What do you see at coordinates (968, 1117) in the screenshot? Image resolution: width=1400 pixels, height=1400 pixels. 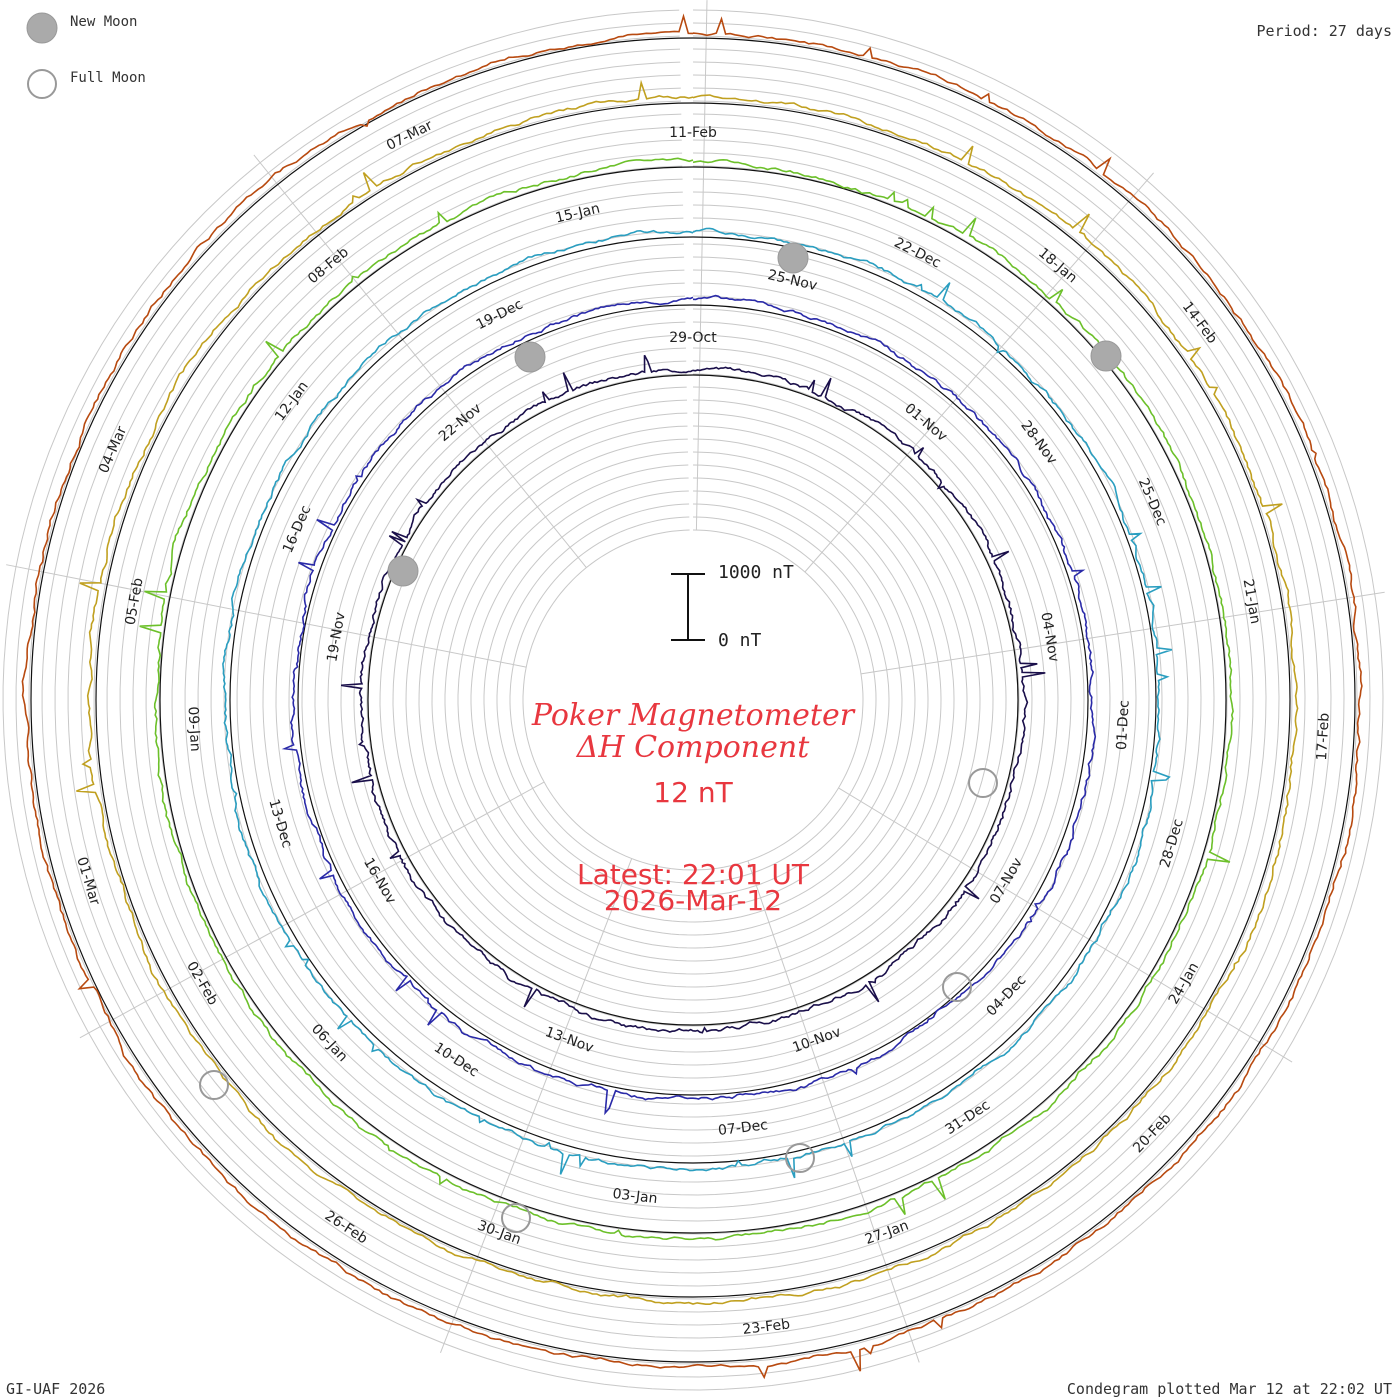 I see `date-label: 31-Dec` at bounding box center [968, 1117].